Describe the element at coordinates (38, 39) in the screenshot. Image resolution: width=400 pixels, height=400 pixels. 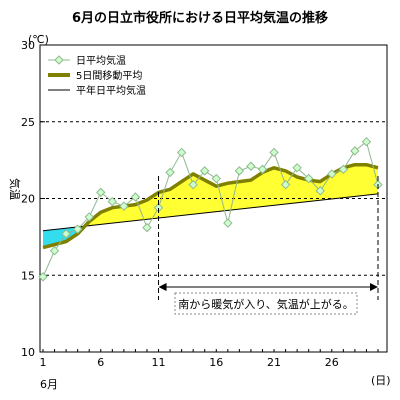
I see `y-unit-label: (℃)` at that location.